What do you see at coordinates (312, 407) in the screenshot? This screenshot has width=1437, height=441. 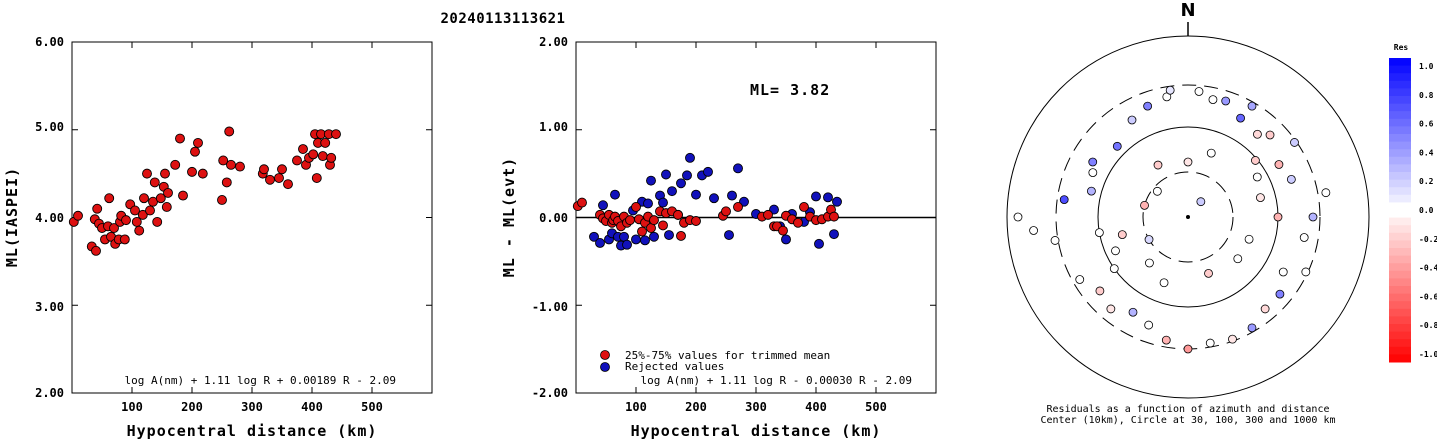 I see `x-tick-label: 400` at bounding box center [312, 407].